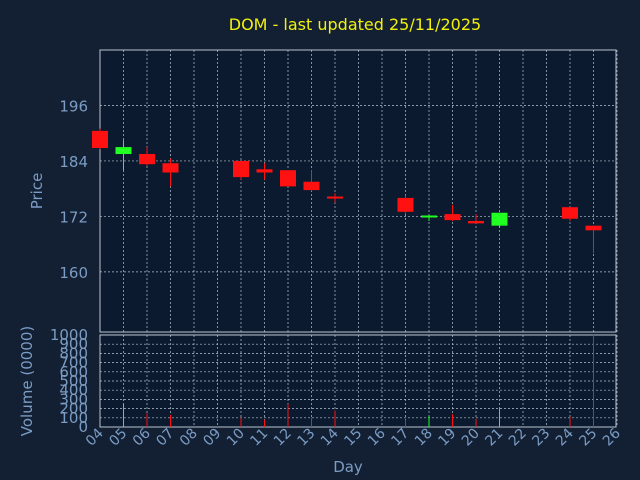 The image size is (640, 480). Describe the element at coordinates (73, 217) in the screenshot. I see `price-tick-label: 172` at that location.